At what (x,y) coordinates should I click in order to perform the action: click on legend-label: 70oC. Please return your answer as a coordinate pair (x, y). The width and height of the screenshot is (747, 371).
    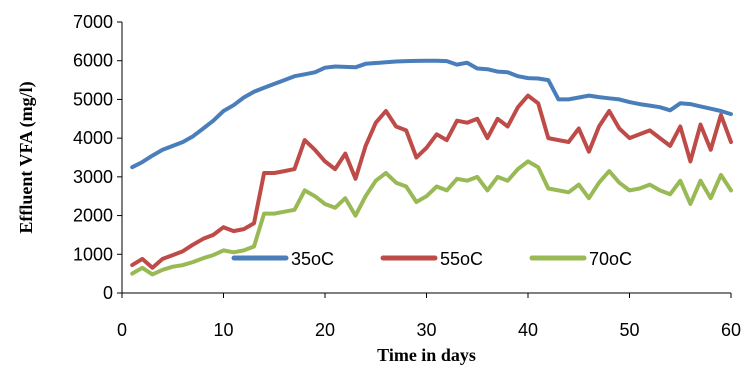
    Looking at the image, I should click on (610, 259).